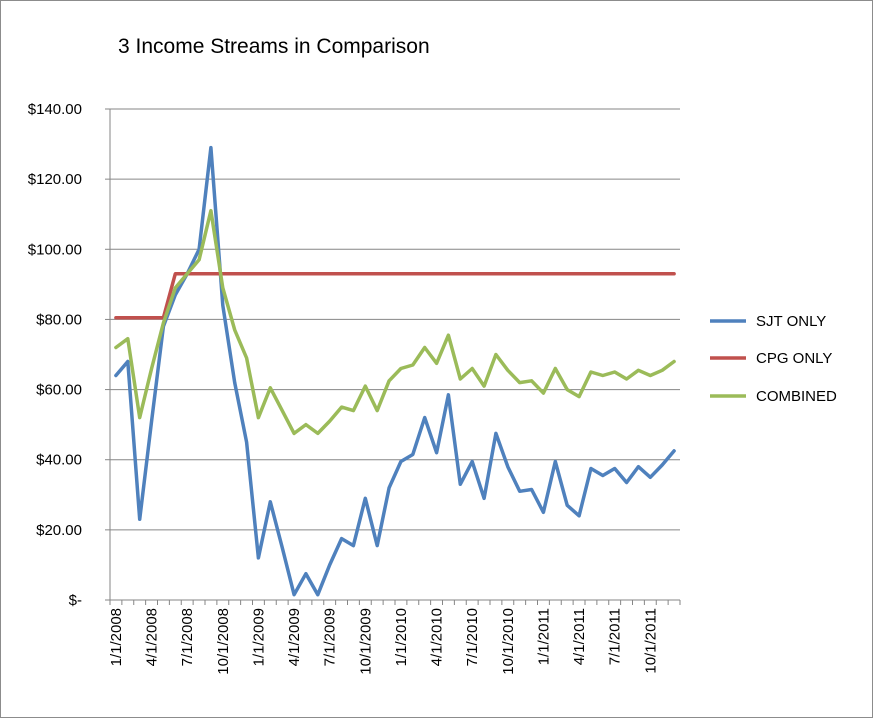 The width and height of the screenshot is (873, 718). I want to click on x-tick-label: 7/1/2008, so click(187, 637).